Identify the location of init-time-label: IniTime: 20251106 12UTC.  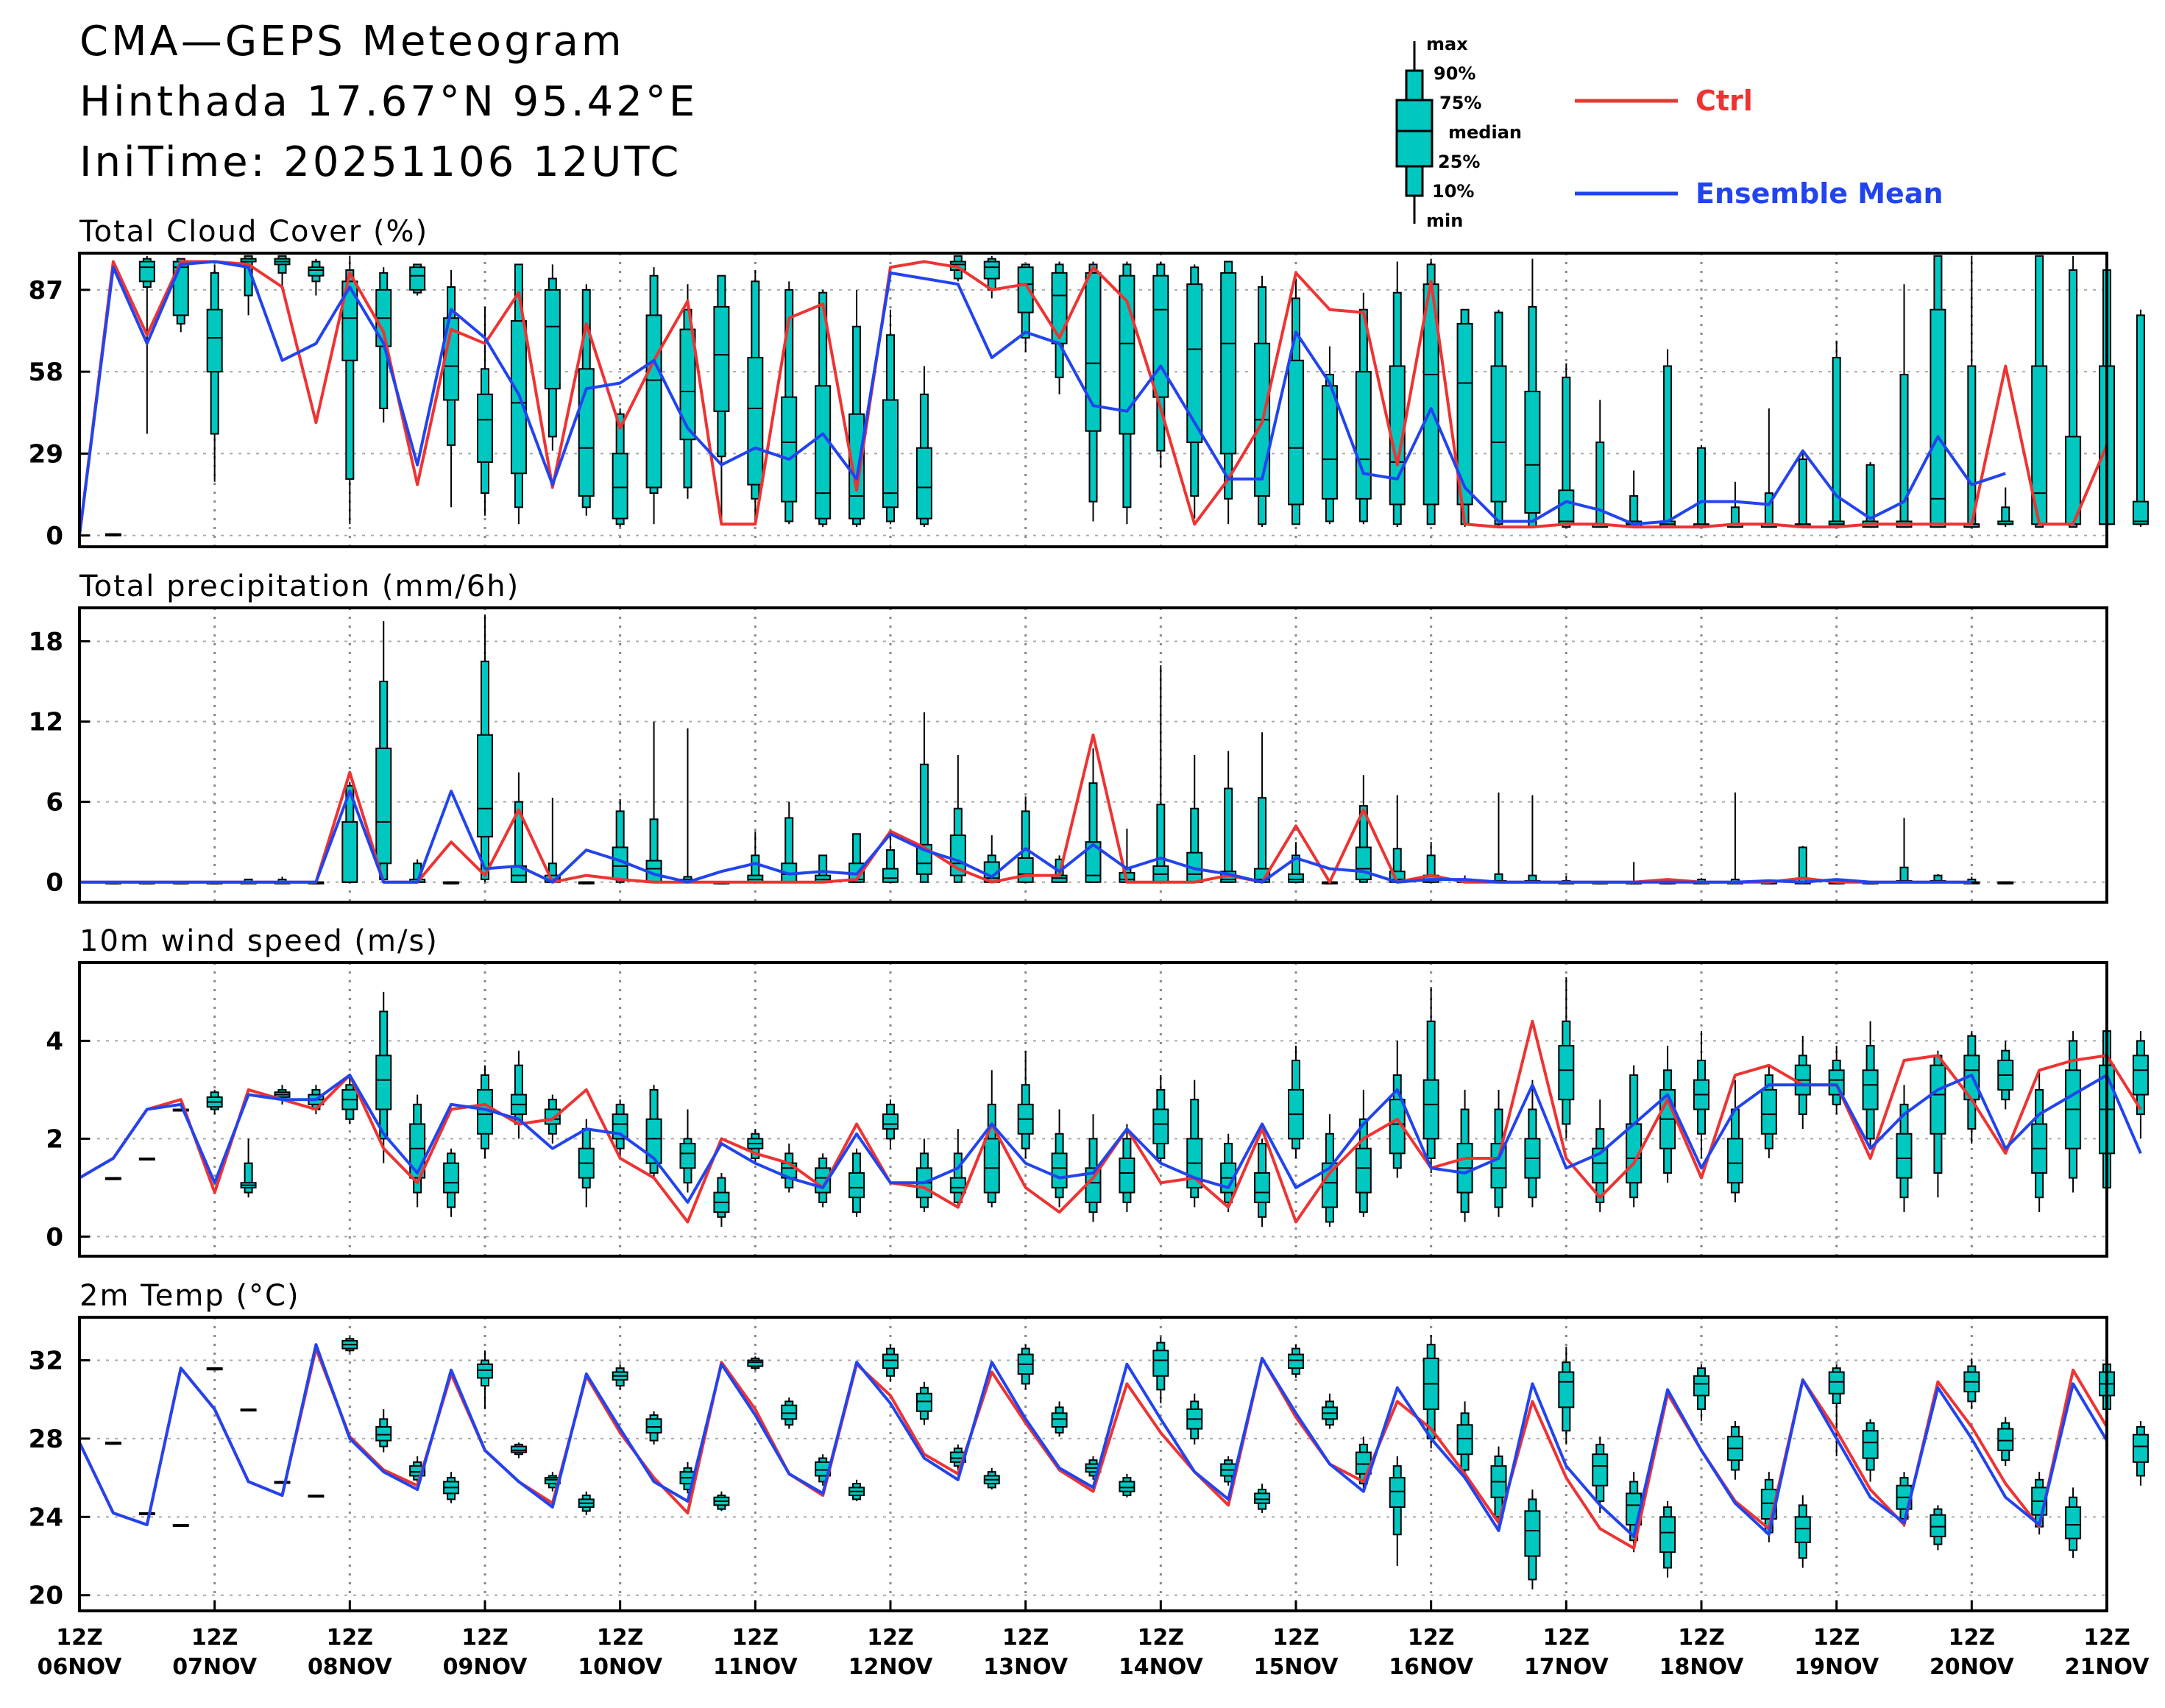
(380, 162).